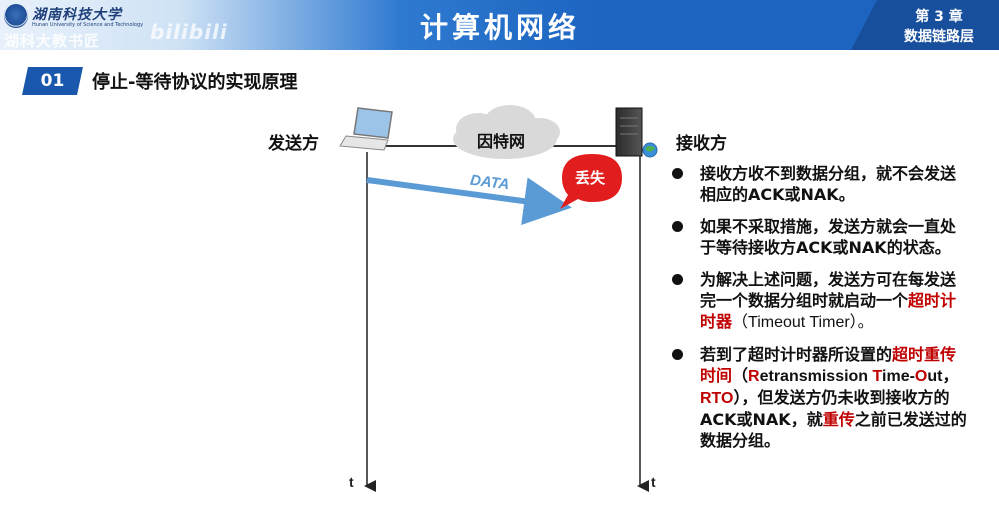 This screenshot has height=519, width=999. Describe the element at coordinates (803, 322) in the screenshot. I see `bullet-text-part: （Timeout Timer）。` at that location.